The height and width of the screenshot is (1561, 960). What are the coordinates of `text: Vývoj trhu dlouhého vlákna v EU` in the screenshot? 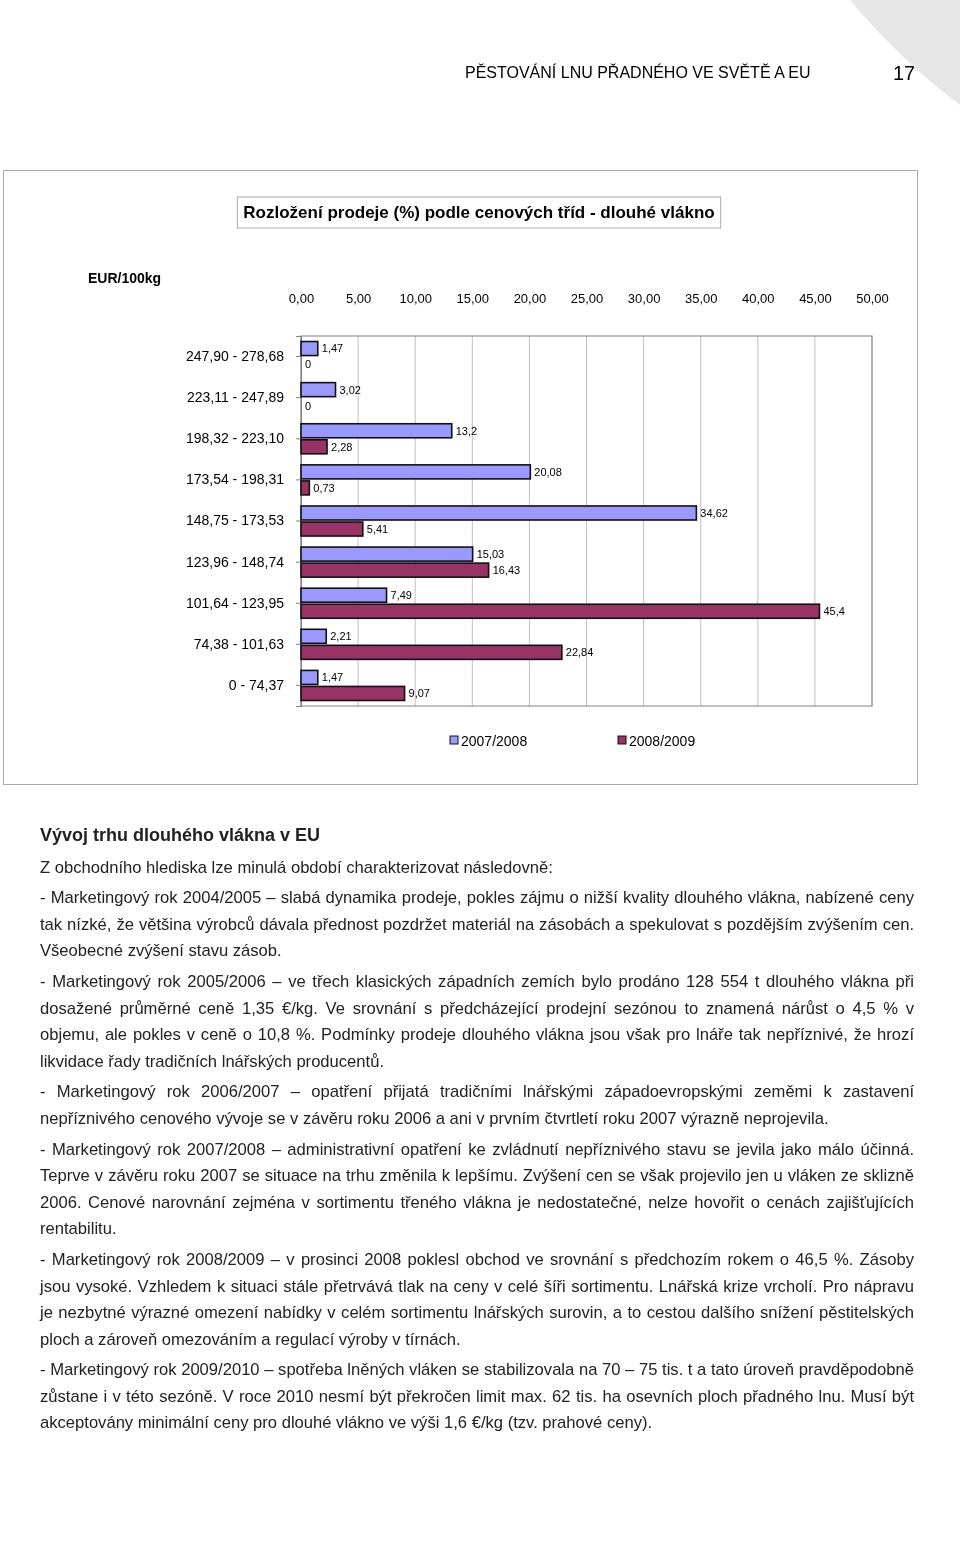 It's located at (181, 835).